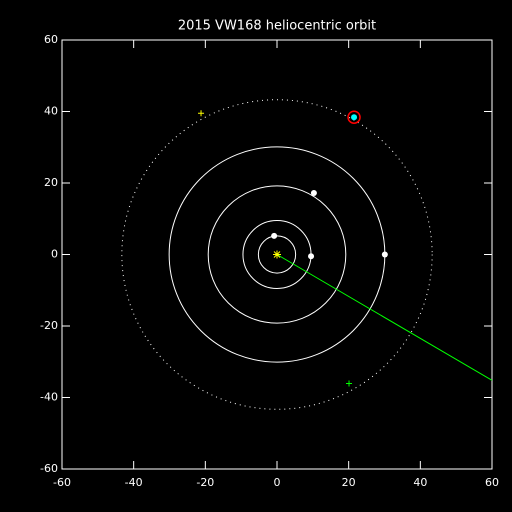 This screenshot has height=512, width=512. Describe the element at coordinates (51, 182) in the screenshot. I see `y-tick-label: 20` at that location.